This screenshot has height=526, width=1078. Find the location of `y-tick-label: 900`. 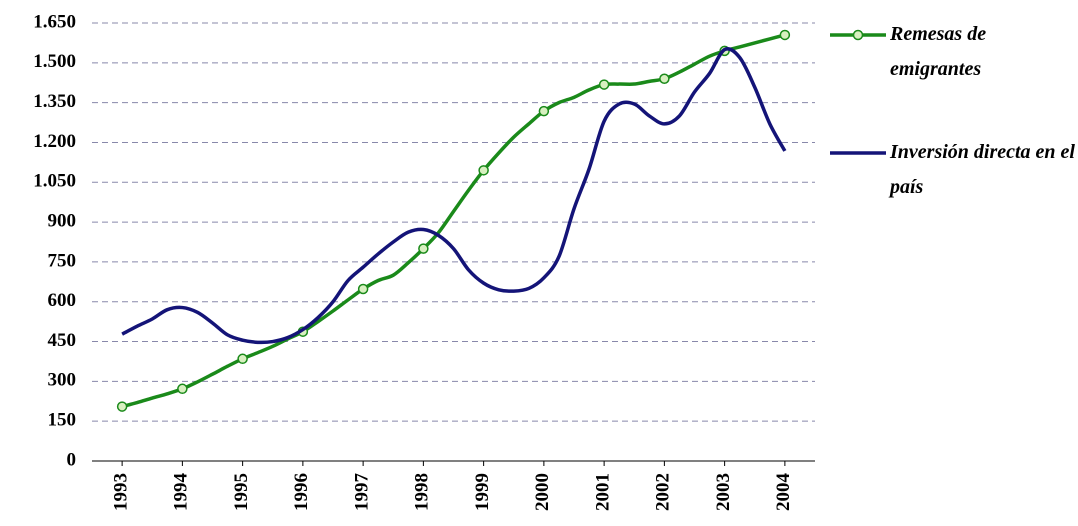

y-tick-label: 900 is located at coordinates (62, 220).